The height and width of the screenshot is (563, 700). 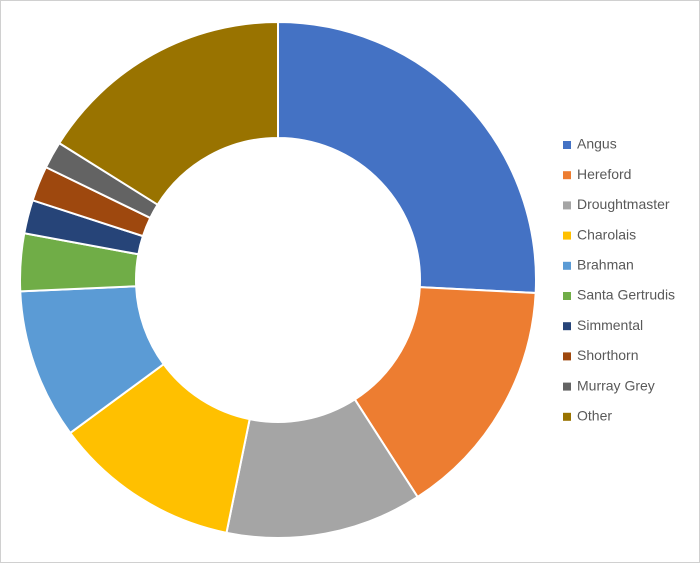 I want to click on legend-label: Murray Grey, so click(x=616, y=385).